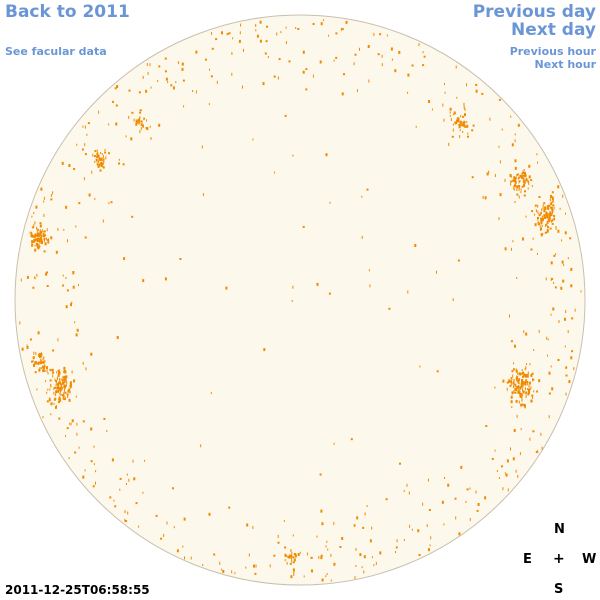  I want to click on previous-day-link: Previous day, so click(534, 12).